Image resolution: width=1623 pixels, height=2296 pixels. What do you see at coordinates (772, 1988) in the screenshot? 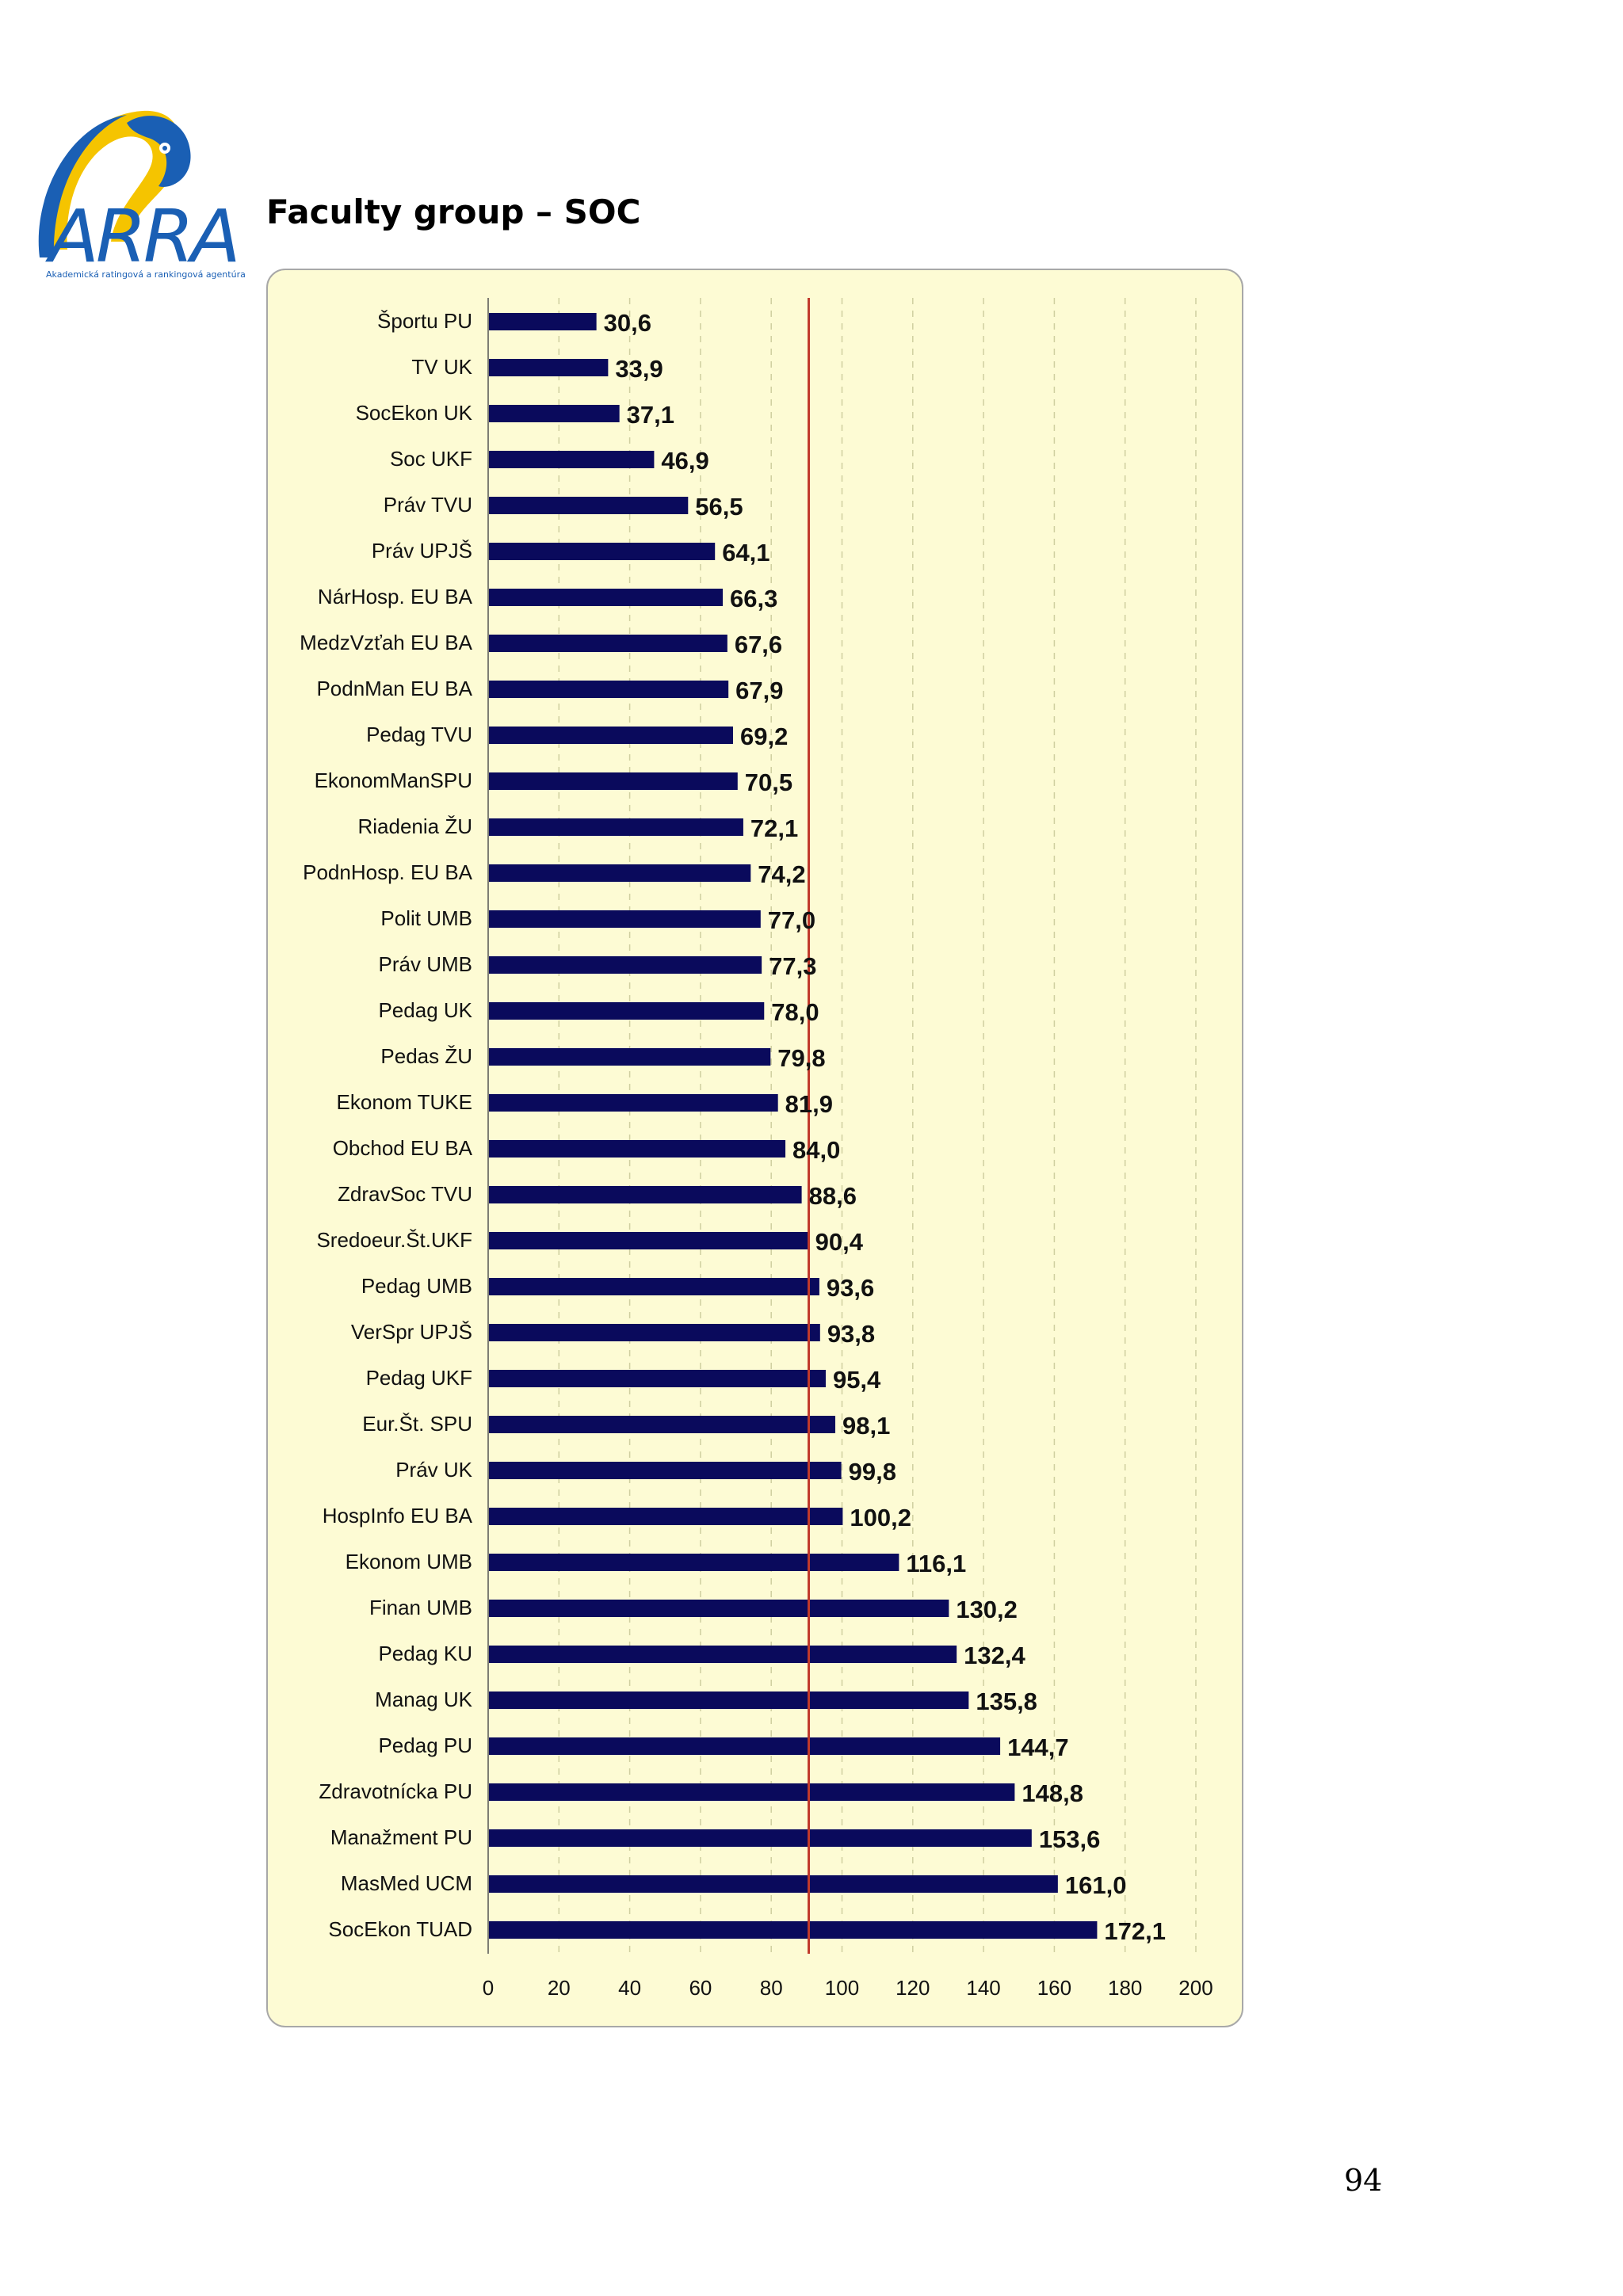
I see `x-tick-label: 80` at bounding box center [772, 1988].